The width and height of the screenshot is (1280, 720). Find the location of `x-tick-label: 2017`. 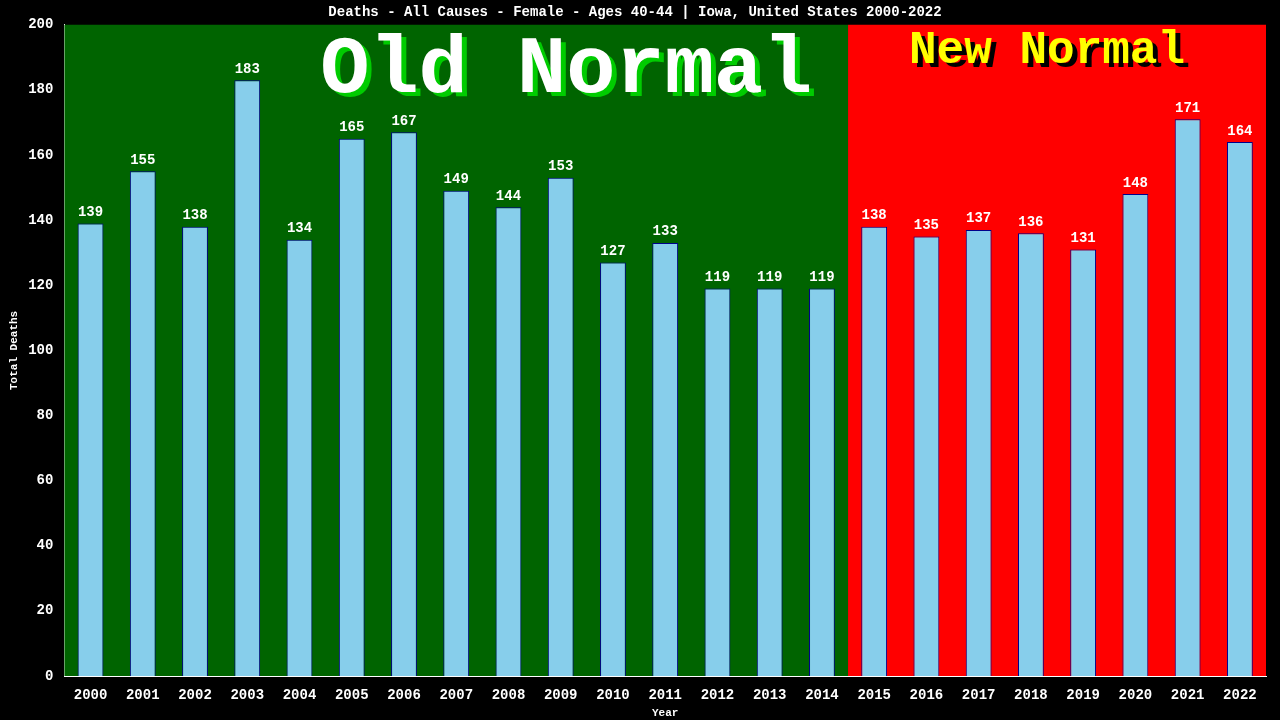

x-tick-label: 2017 is located at coordinates (978, 694).